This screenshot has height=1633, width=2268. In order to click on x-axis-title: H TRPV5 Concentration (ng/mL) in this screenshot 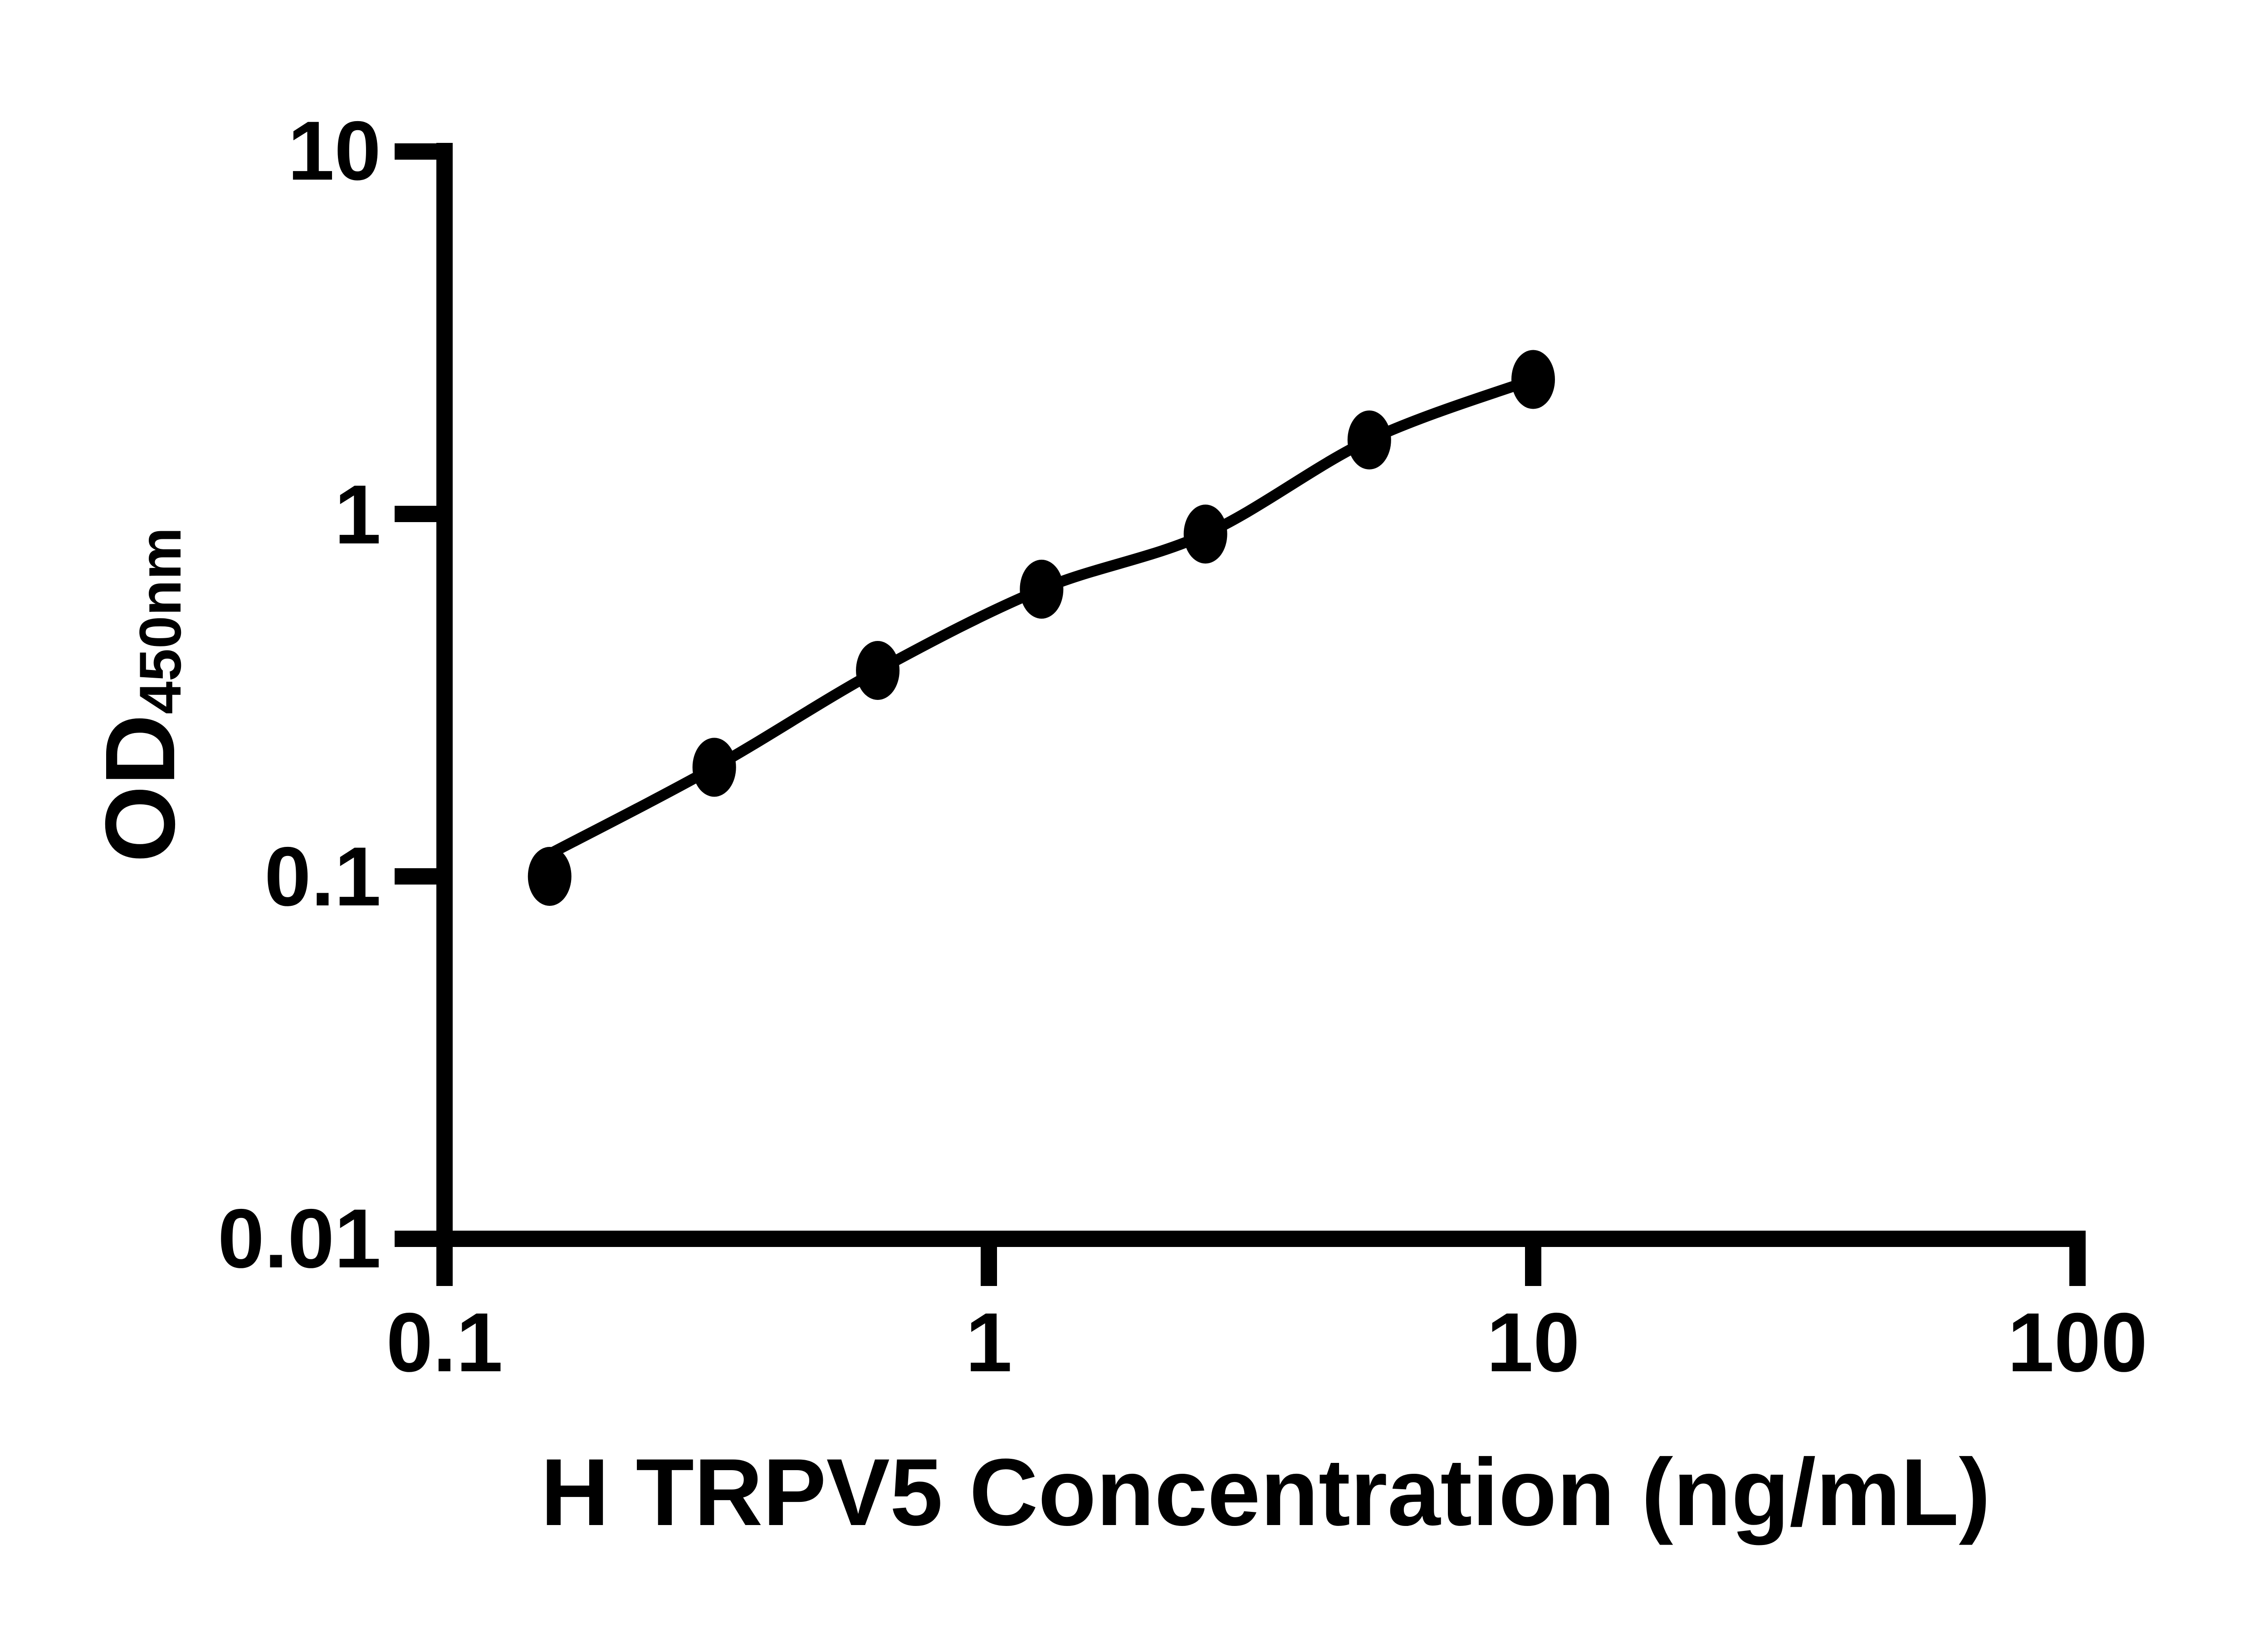, I will do `click(1265, 1492)`.